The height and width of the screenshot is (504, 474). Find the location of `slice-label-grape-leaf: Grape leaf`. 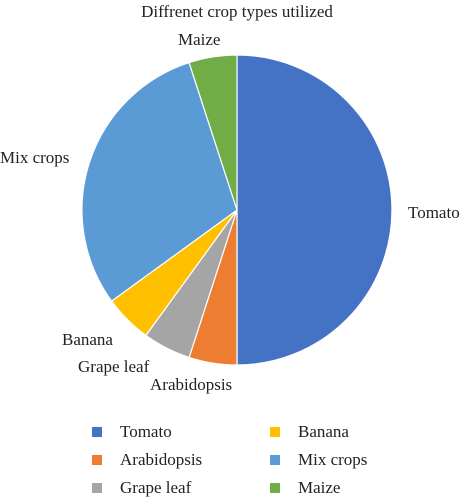

slice-label-grape-leaf: Grape leaf is located at coordinates (114, 366).